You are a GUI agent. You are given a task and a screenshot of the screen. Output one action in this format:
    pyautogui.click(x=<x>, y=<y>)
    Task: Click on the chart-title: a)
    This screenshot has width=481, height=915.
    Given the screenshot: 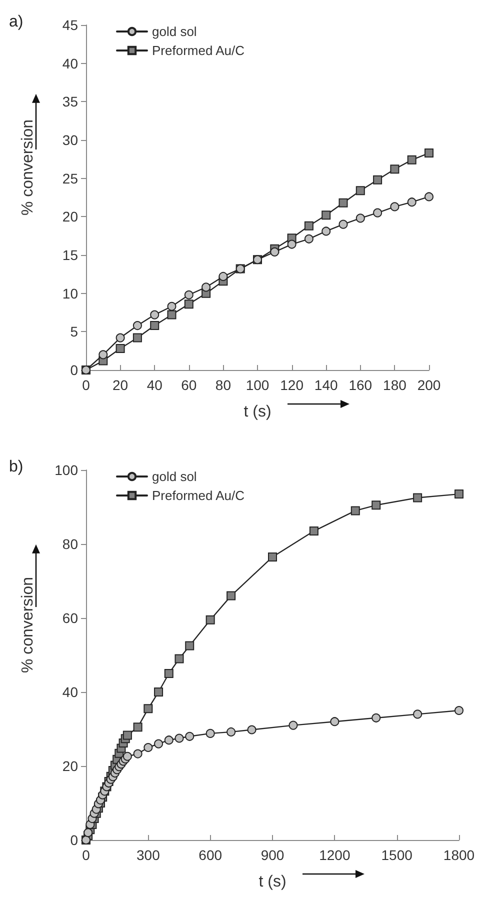 What is the action you would take?
    pyautogui.click(x=16, y=22)
    